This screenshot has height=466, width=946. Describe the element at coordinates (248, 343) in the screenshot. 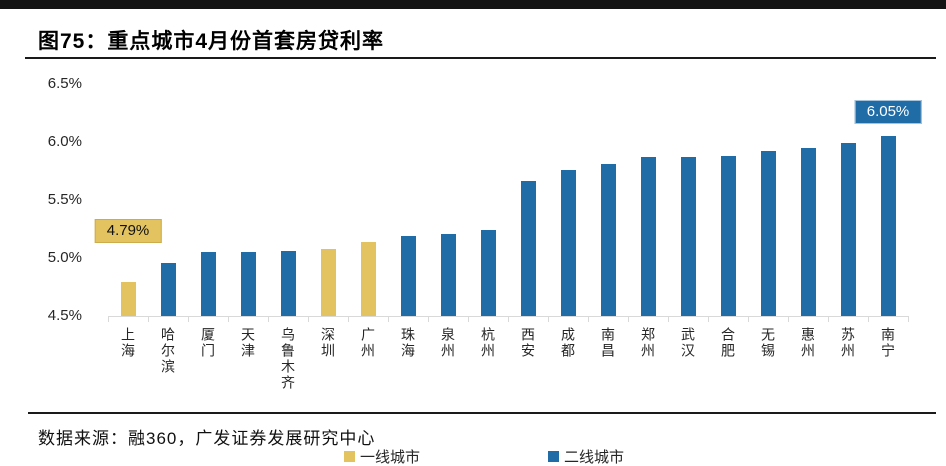

I see `x-axis-label: 天津` at that location.